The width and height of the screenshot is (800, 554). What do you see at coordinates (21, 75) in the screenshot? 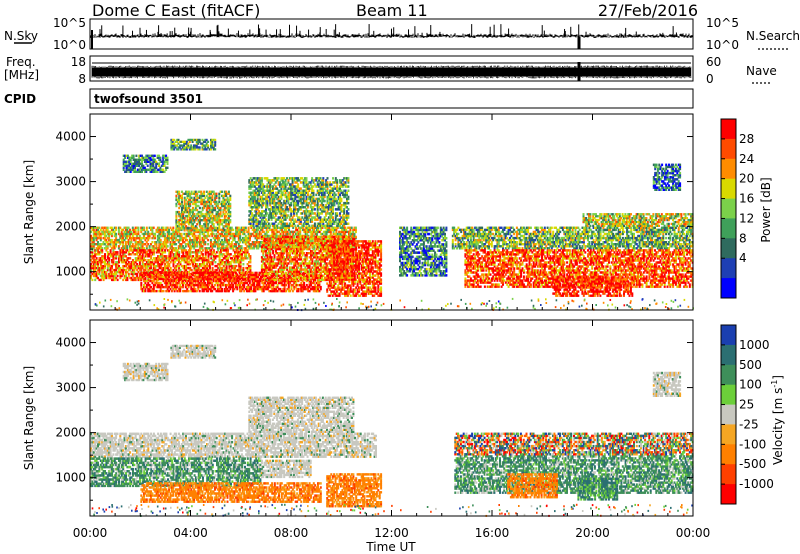
I see `freq-unit-label: [MHz]` at bounding box center [21, 75].